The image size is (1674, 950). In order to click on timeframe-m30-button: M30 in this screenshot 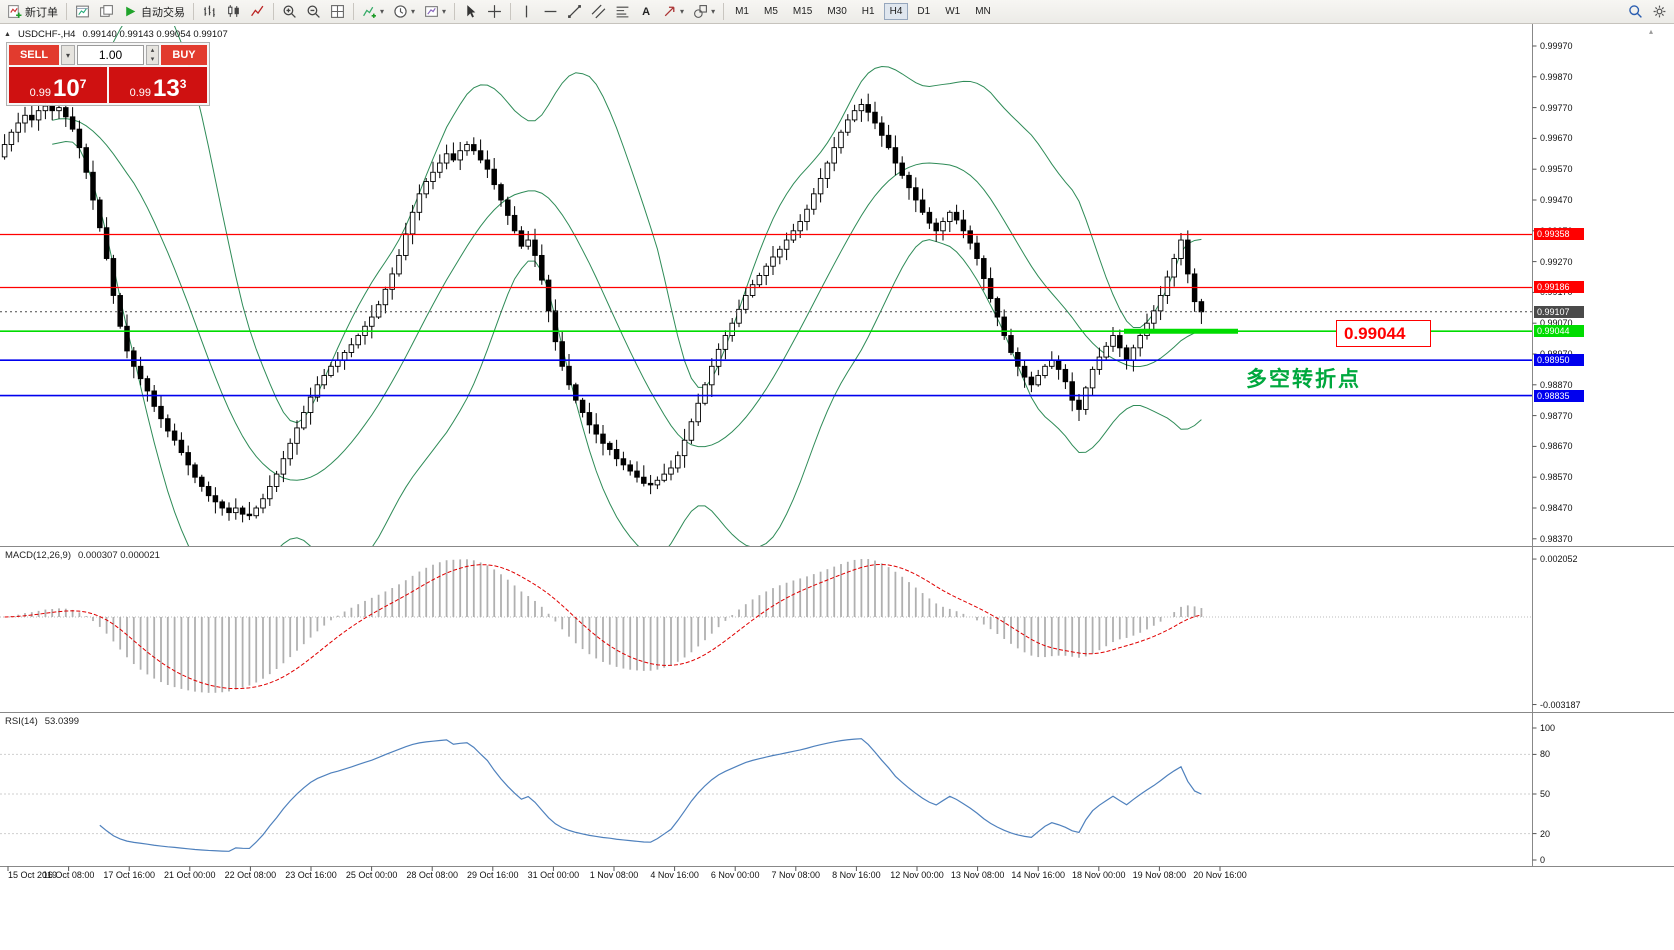, I will do `click(837, 11)`.